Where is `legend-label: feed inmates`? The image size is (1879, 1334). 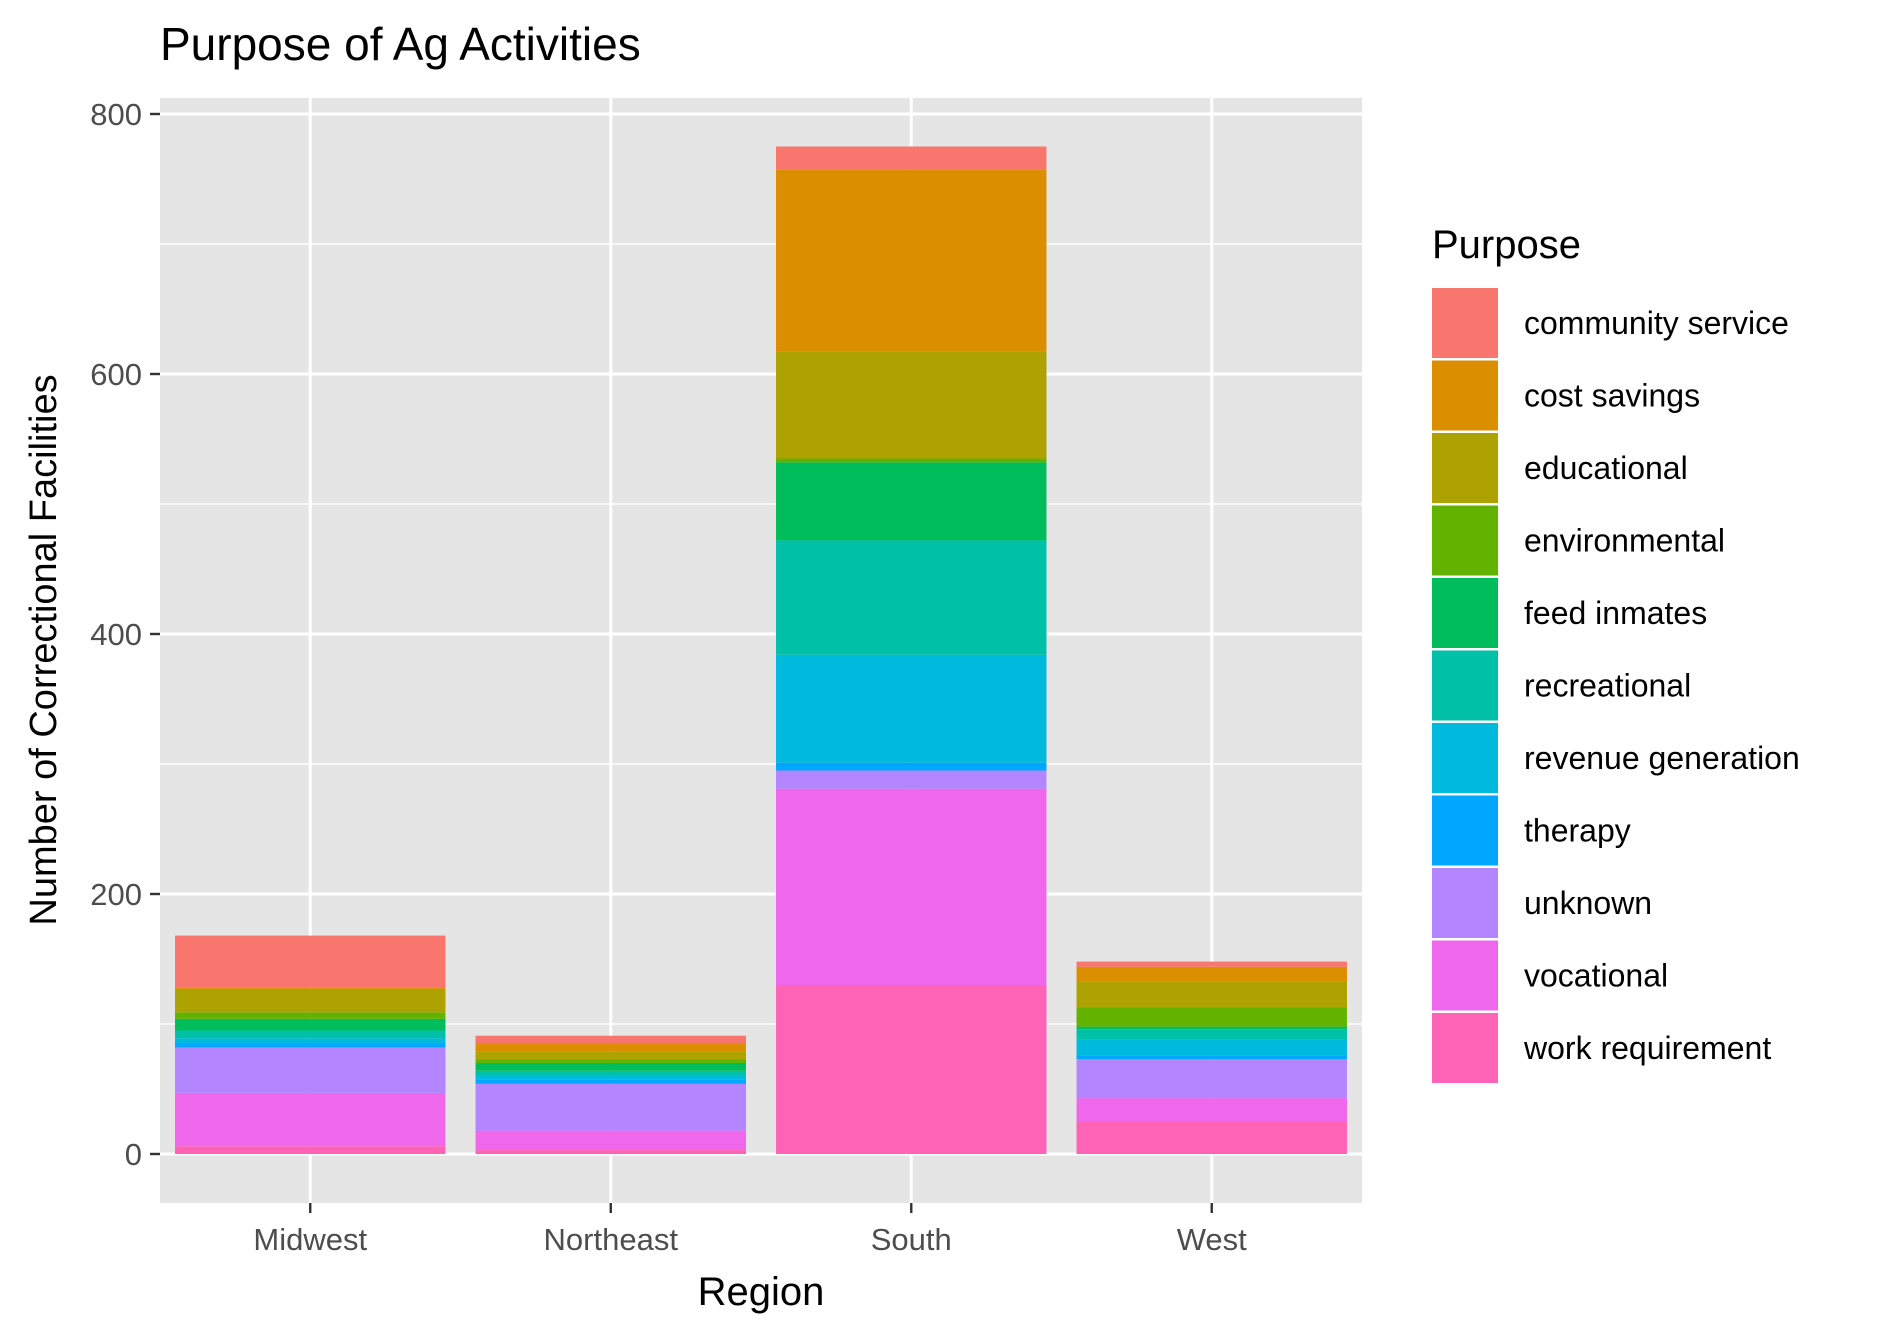
legend-label: feed inmates is located at coordinates (1615, 613).